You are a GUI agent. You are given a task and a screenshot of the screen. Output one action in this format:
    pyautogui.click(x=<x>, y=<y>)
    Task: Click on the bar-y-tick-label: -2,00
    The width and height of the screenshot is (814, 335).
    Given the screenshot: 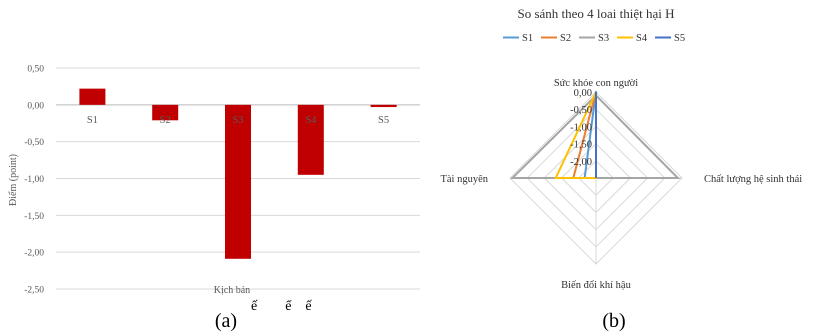 What is the action you would take?
    pyautogui.click(x=34, y=254)
    